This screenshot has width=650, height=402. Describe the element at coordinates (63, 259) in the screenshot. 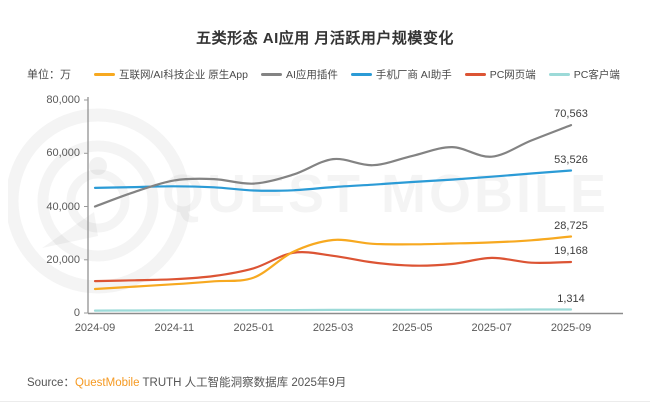

I see `y-tick-label: 20,000` at that location.